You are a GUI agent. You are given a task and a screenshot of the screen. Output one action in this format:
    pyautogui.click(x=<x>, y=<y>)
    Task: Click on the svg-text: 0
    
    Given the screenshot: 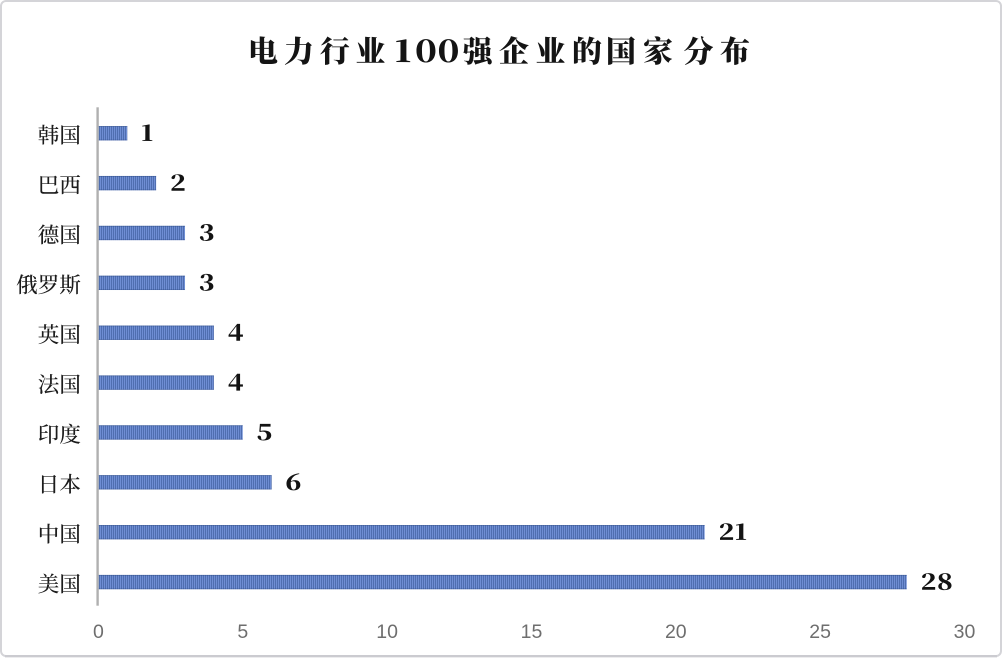 What is the action you would take?
    pyautogui.click(x=98, y=632)
    